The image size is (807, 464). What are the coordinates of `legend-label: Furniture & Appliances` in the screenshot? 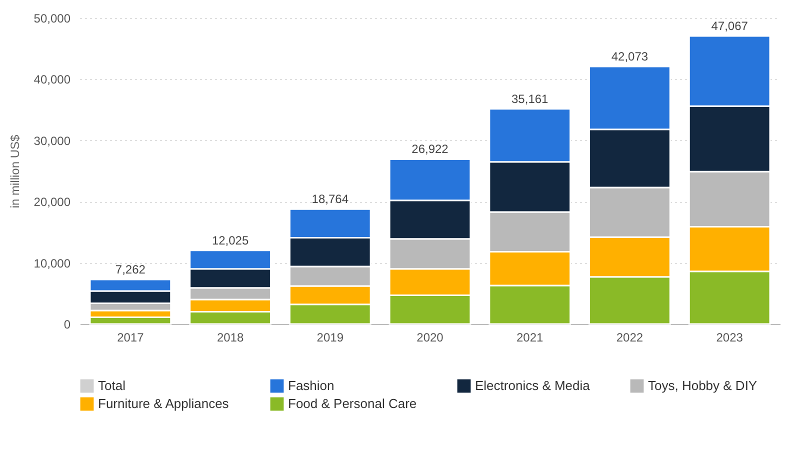 It's located at (164, 403).